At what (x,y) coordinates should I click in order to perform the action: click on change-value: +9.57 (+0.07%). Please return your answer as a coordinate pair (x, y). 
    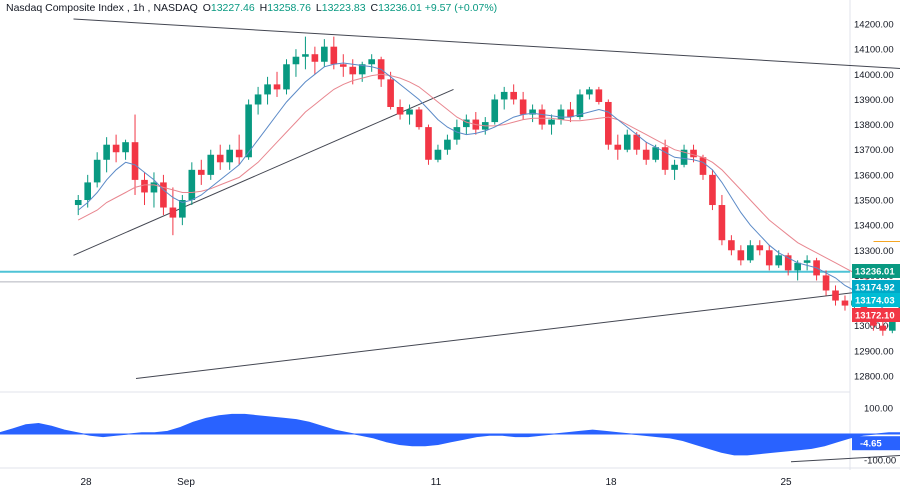
    Looking at the image, I should click on (461, 8).